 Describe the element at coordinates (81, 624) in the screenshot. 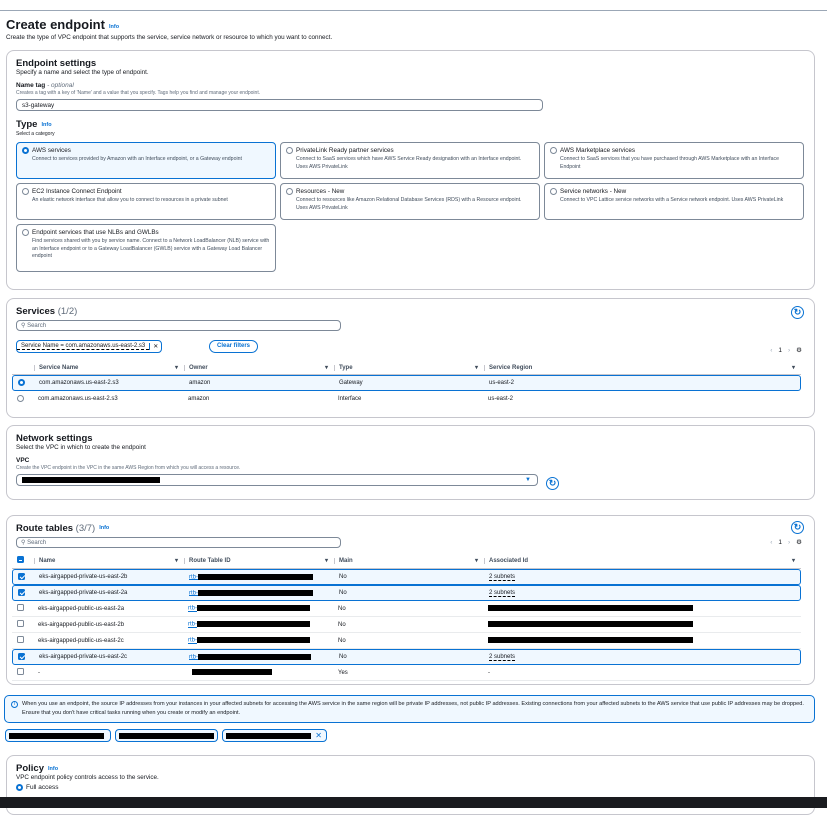

I see `name-cell: eks-airgapped-public-us-east-2b` at that location.